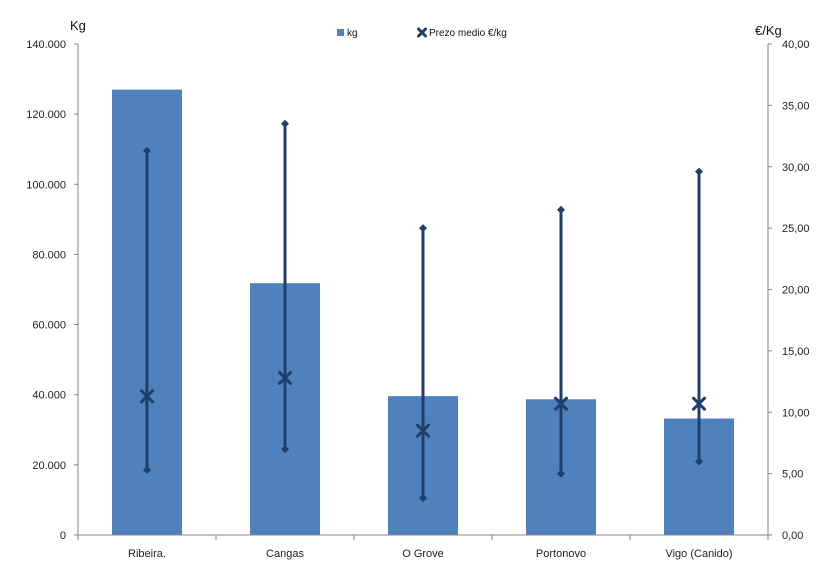  Describe the element at coordinates (49, 466) in the screenshot. I see `left-tick-label: 20.000` at that location.